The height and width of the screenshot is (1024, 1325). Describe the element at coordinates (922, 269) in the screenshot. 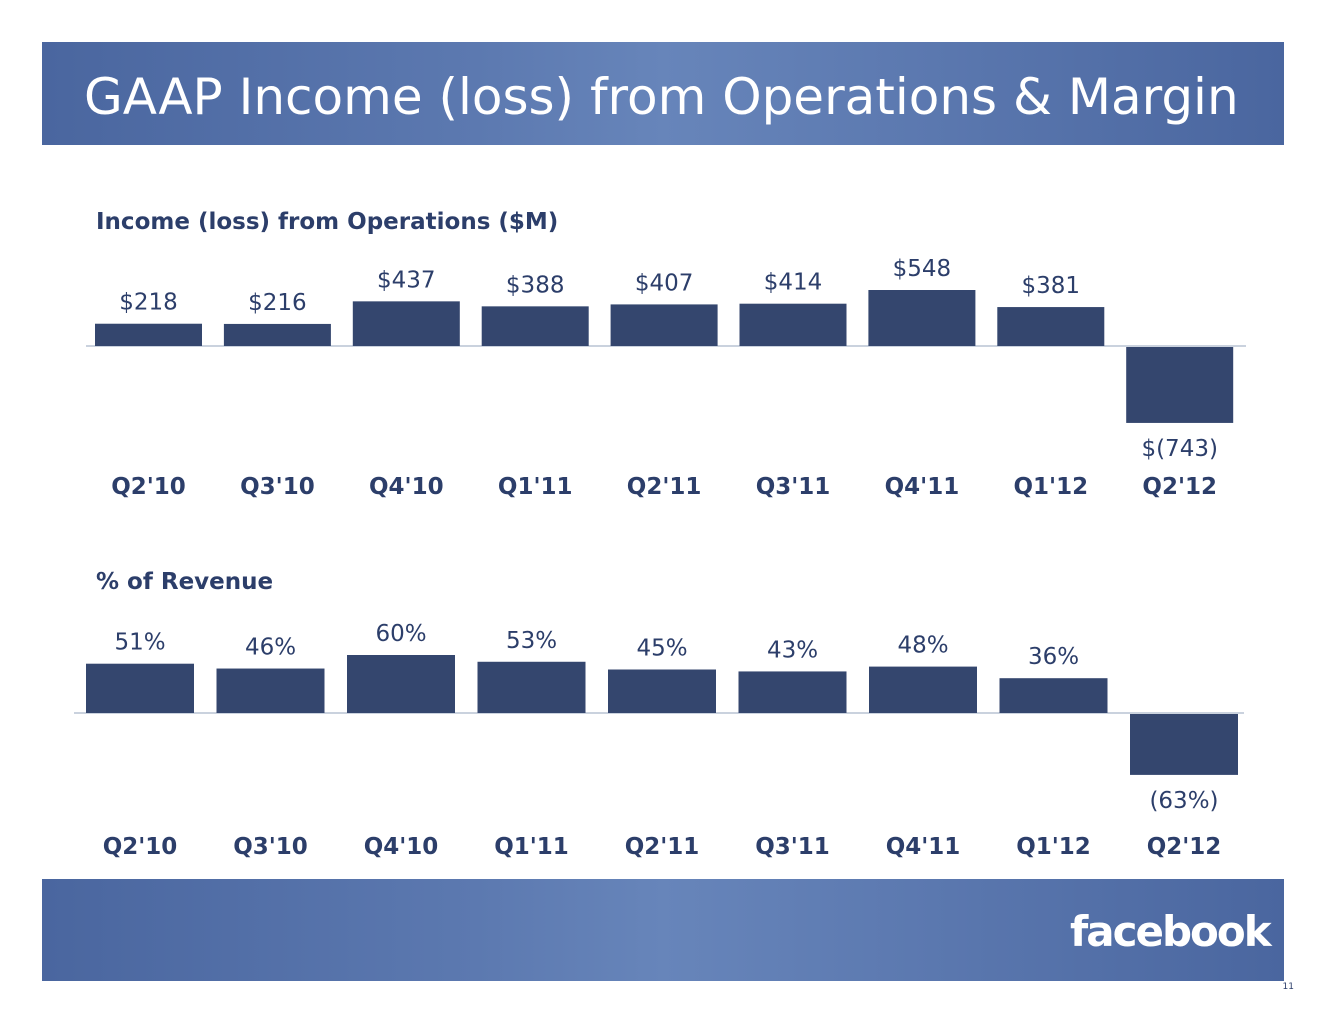

I see `chart-1-data-label: $548` at that location.